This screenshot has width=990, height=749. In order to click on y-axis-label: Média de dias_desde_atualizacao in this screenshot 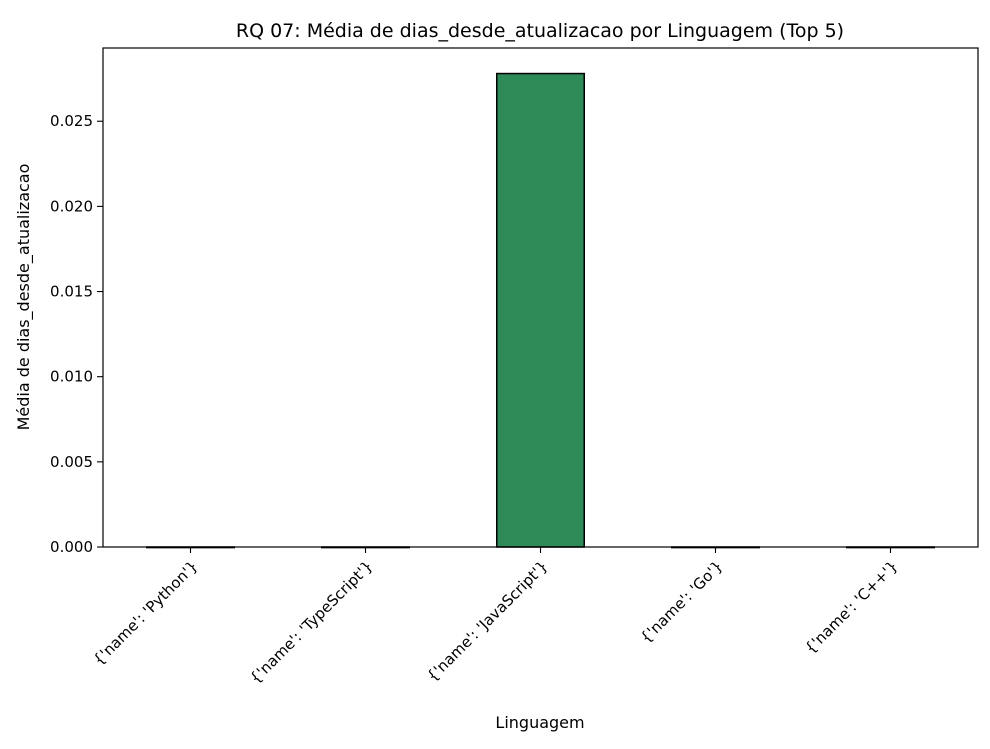, I will do `click(24, 297)`.